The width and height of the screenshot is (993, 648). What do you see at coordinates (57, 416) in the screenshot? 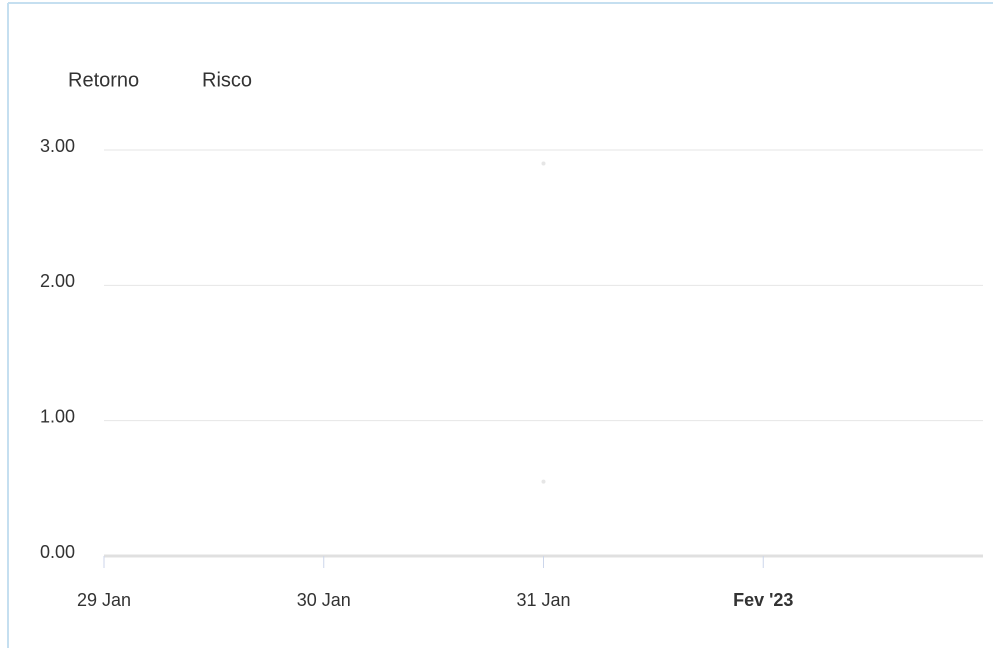
I see `y-tick-label: 1.00` at bounding box center [57, 416].